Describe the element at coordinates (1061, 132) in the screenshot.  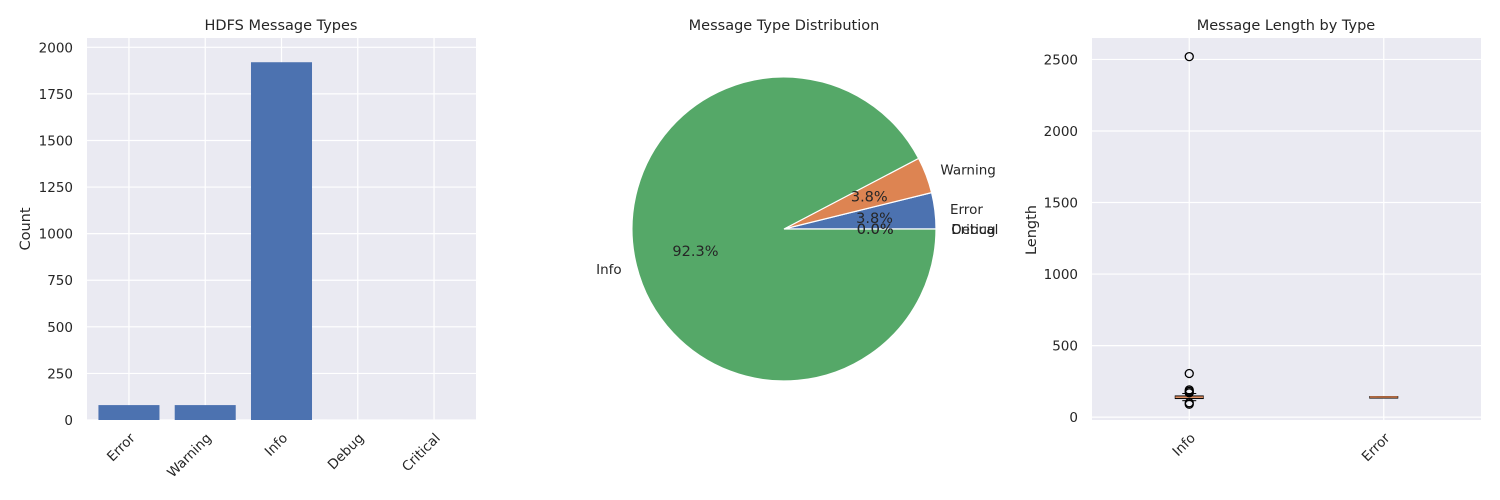
I see `box-plot-y-tick-label: 2000` at that location.